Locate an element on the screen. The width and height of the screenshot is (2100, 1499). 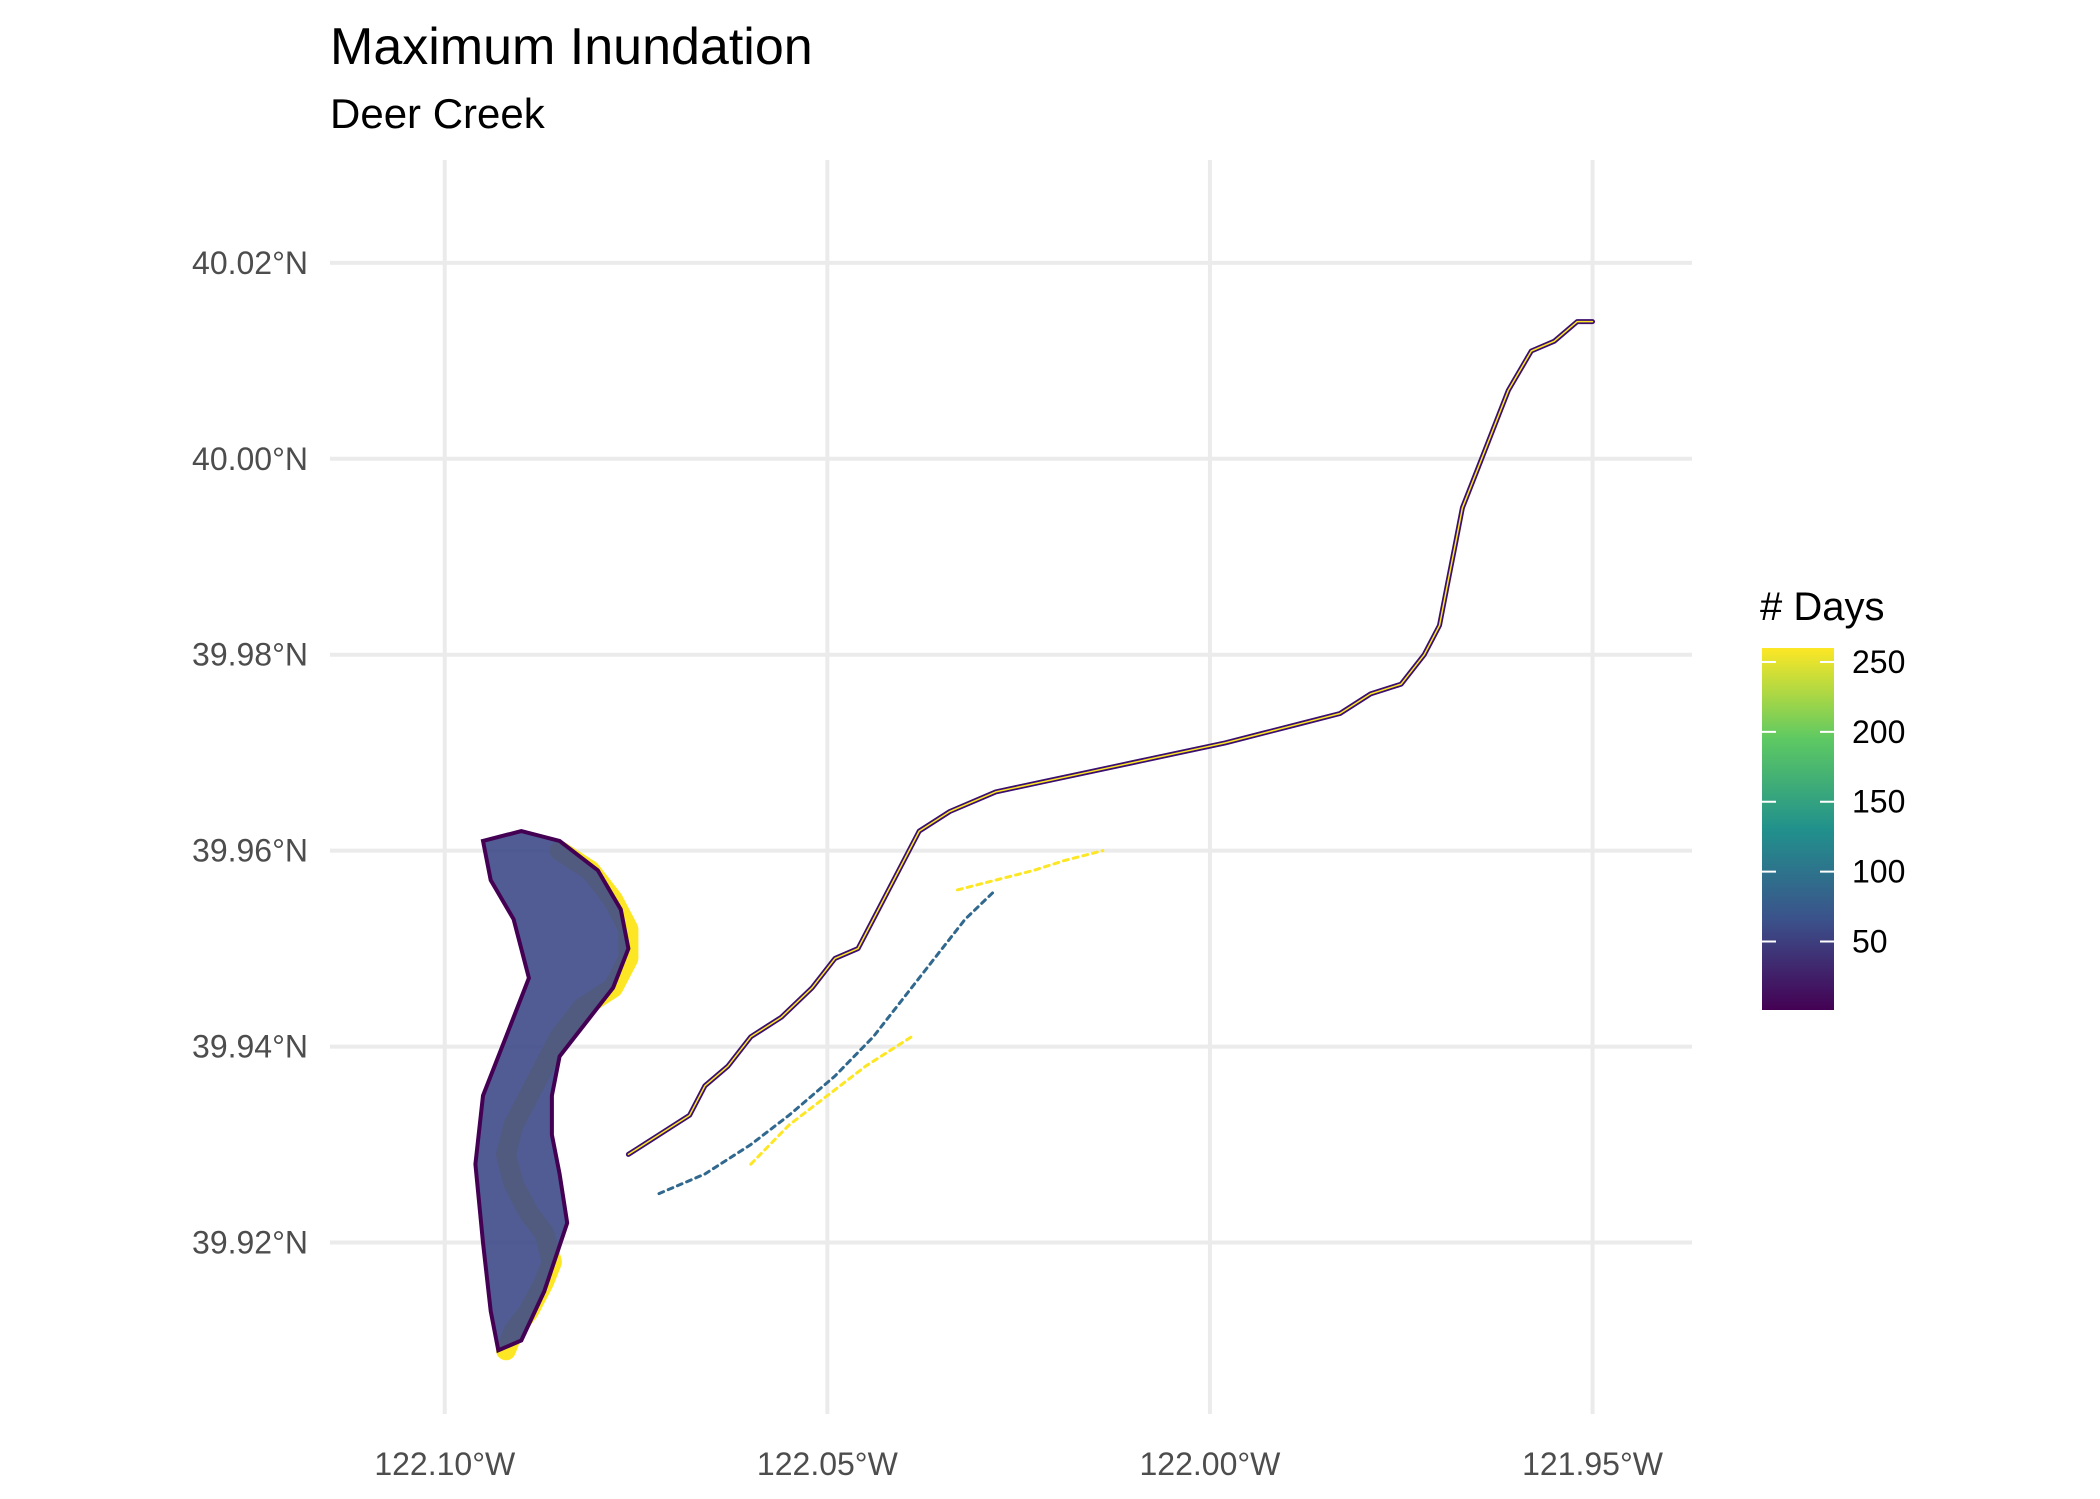
legend: # Days 50 100 150 200 250 is located at coordinates (1832, 797).